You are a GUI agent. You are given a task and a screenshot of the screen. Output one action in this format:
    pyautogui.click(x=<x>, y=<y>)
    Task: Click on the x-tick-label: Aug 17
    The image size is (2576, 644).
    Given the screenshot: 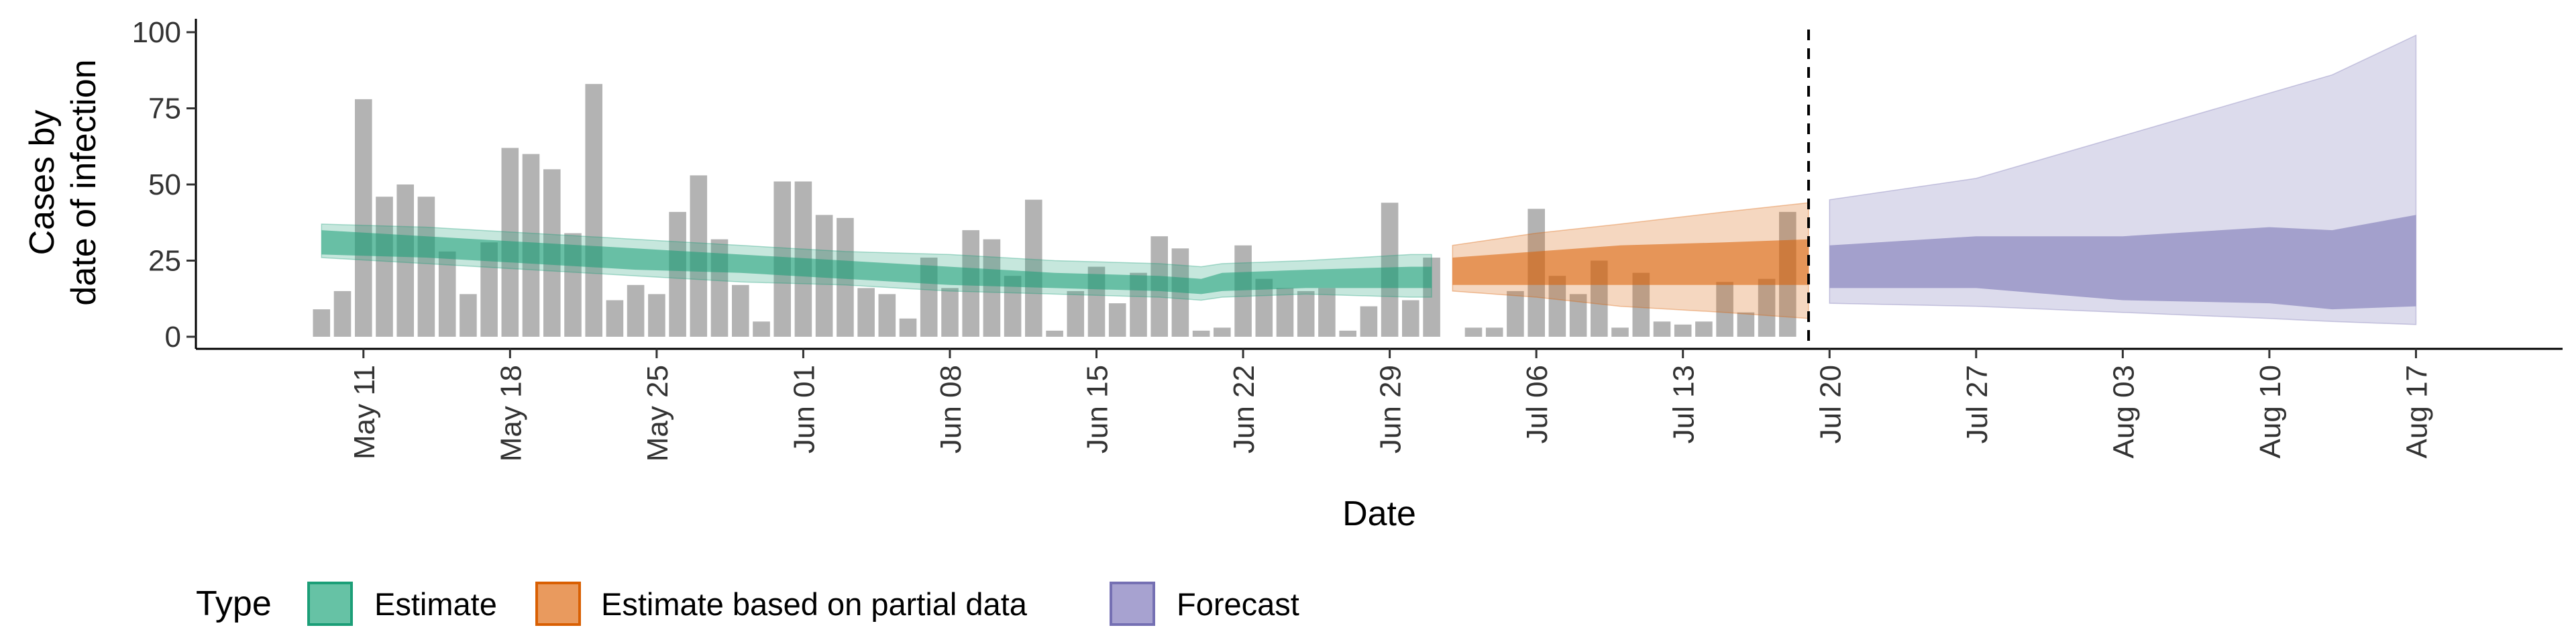 What is the action you would take?
    pyautogui.click(x=2417, y=411)
    